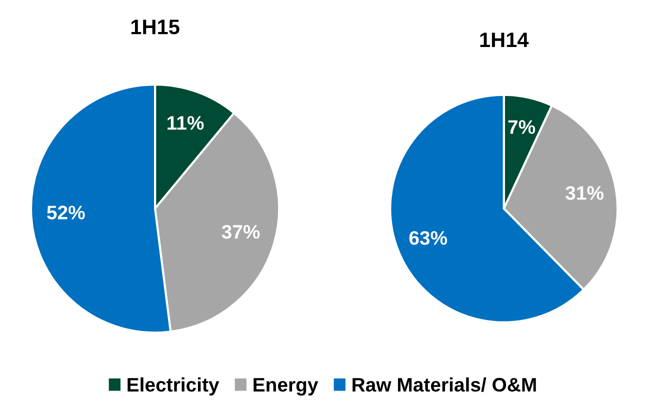 The width and height of the screenshot is (646, 409). I want to click on chart-title: 1H15, so click(155, 27).